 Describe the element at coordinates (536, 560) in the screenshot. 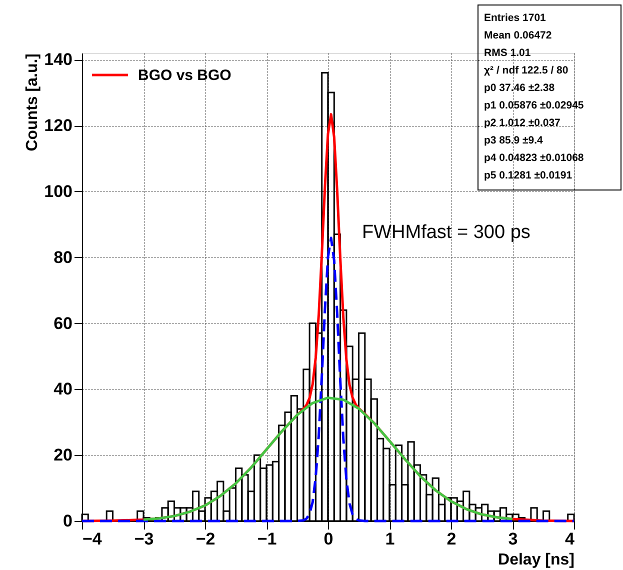

I see `x-axis-title: Delay [ns]` at that location.